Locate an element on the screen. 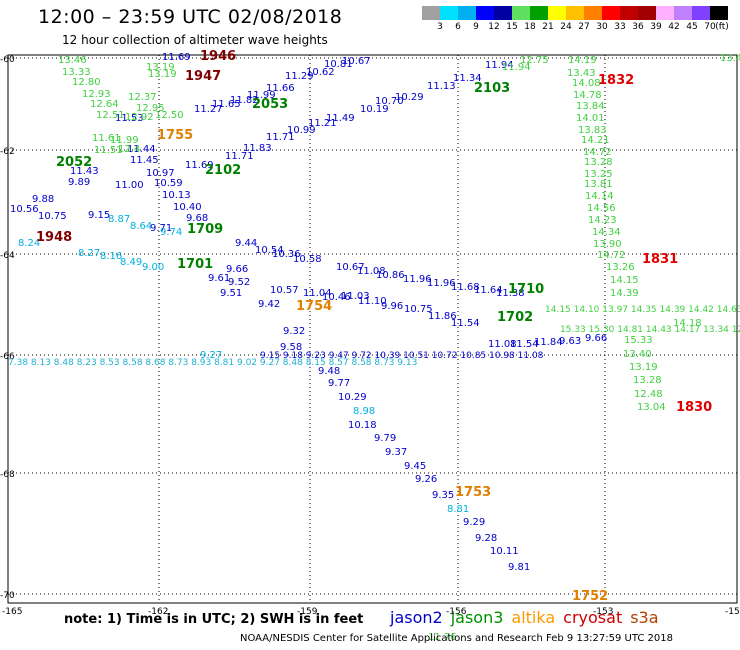 The image size is (740, 650). swh-value-jason2: 11.45 is located at coordinates (144, 160).